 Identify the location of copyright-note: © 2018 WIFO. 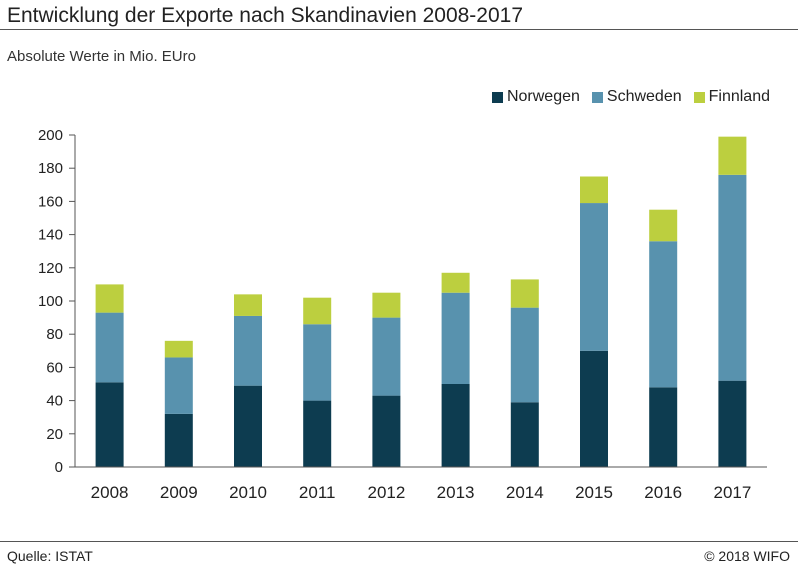
(747, 556).